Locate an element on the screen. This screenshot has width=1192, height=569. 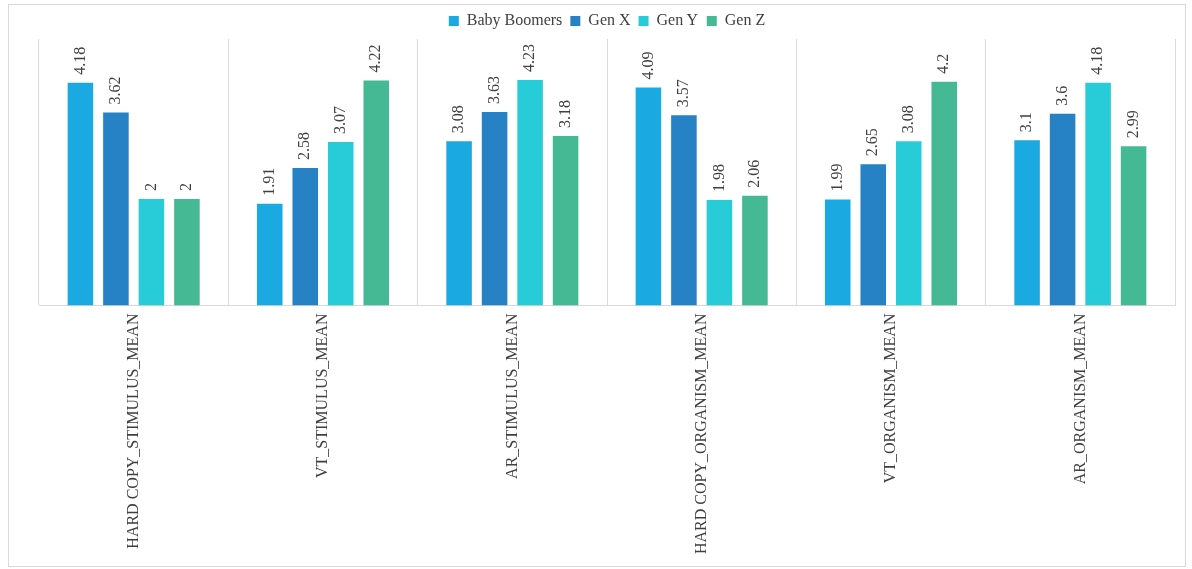
data-label: 2.99 is located at coordinates (1132, 124).